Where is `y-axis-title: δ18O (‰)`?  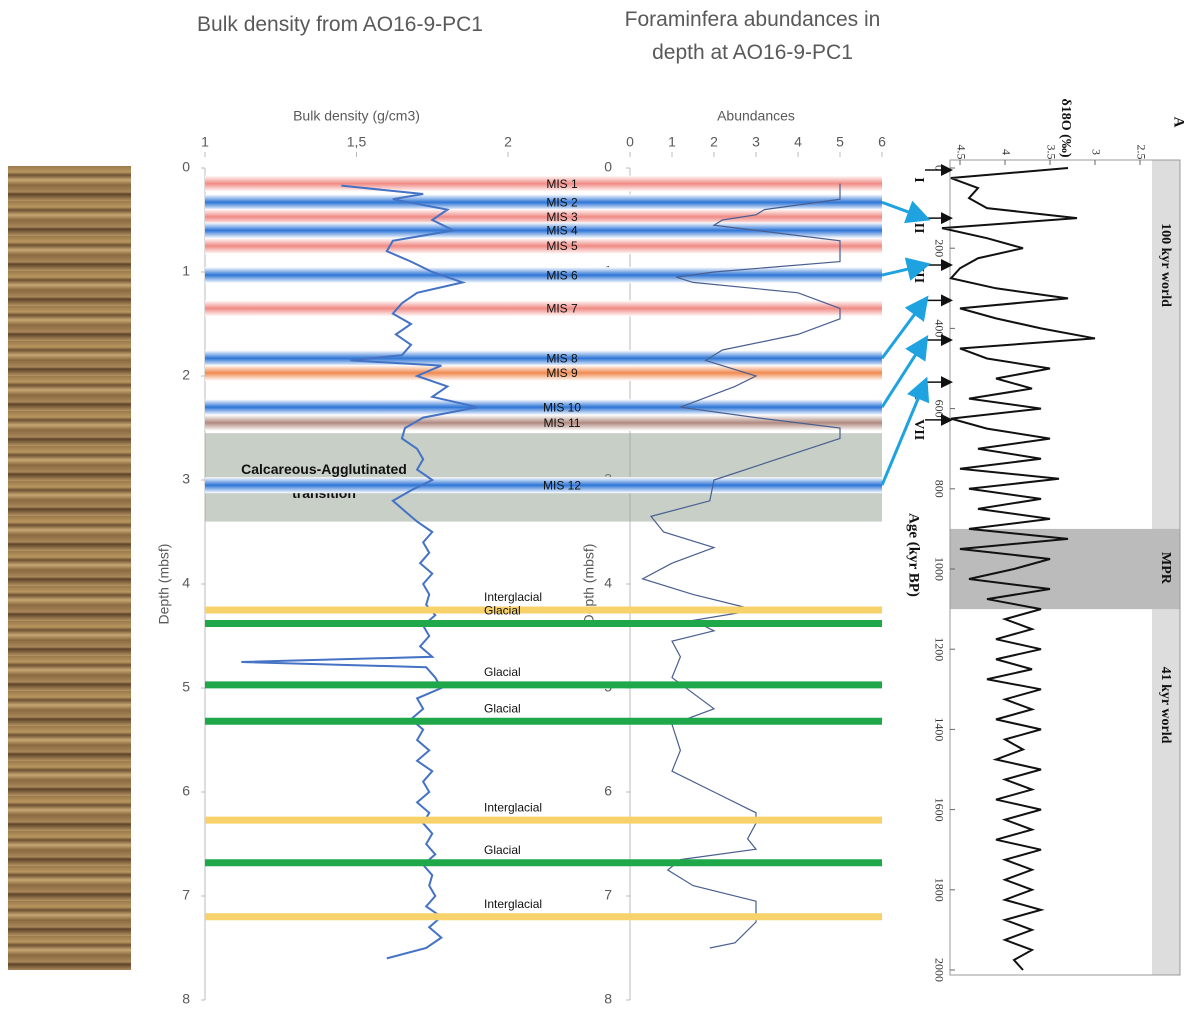 y-axis-title: δ18O (‰) is located at coordinates (1065, 128).